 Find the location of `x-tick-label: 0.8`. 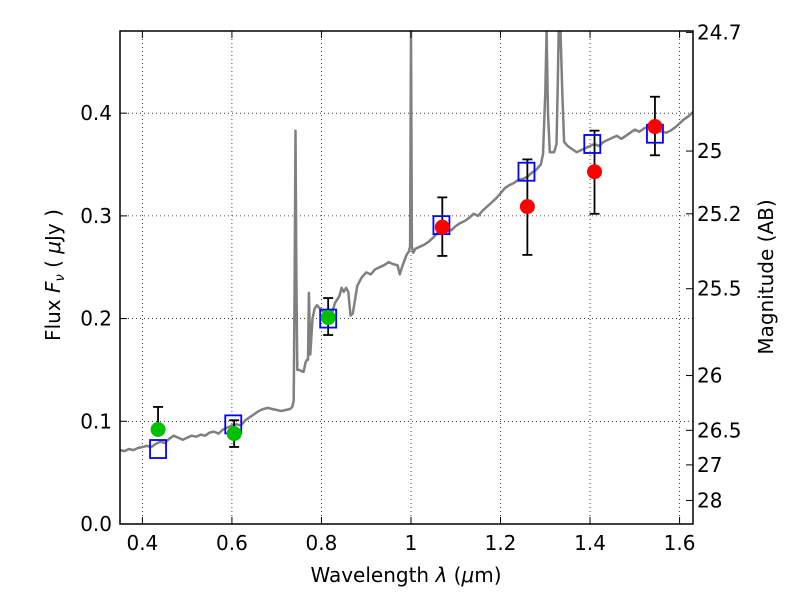

x-tick-label: 0.8 is located at coordinates (322, 543).